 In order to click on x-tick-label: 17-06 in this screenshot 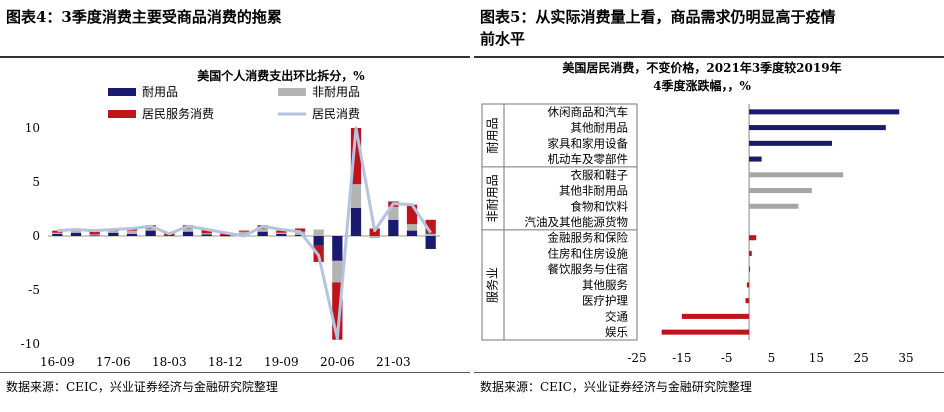, I will do `click(113, 362)`.